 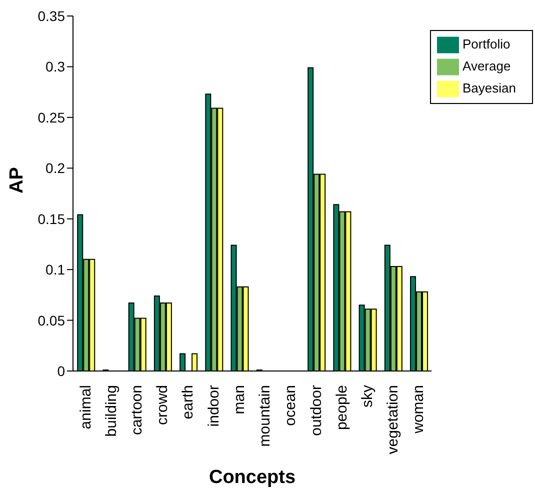 I want to click on y-tick-label: 0.05, so click(x=52, y=320).